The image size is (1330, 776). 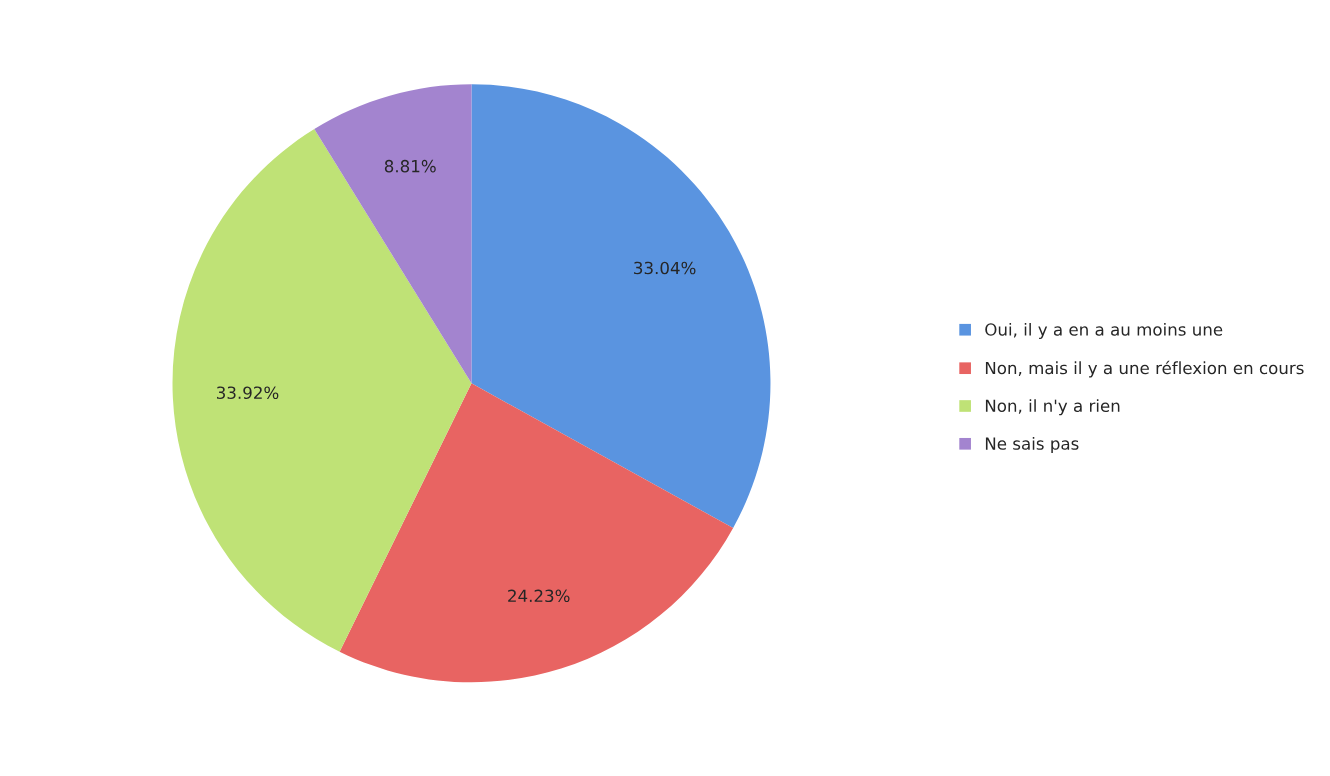 I want to click on data-label: 8.81%, so click(x=410, y=166).